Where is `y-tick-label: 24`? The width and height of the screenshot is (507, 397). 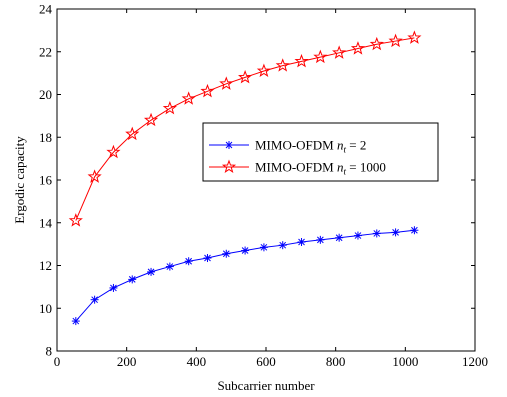
y-tick-label: 24 is located at coordinates (46, 9).